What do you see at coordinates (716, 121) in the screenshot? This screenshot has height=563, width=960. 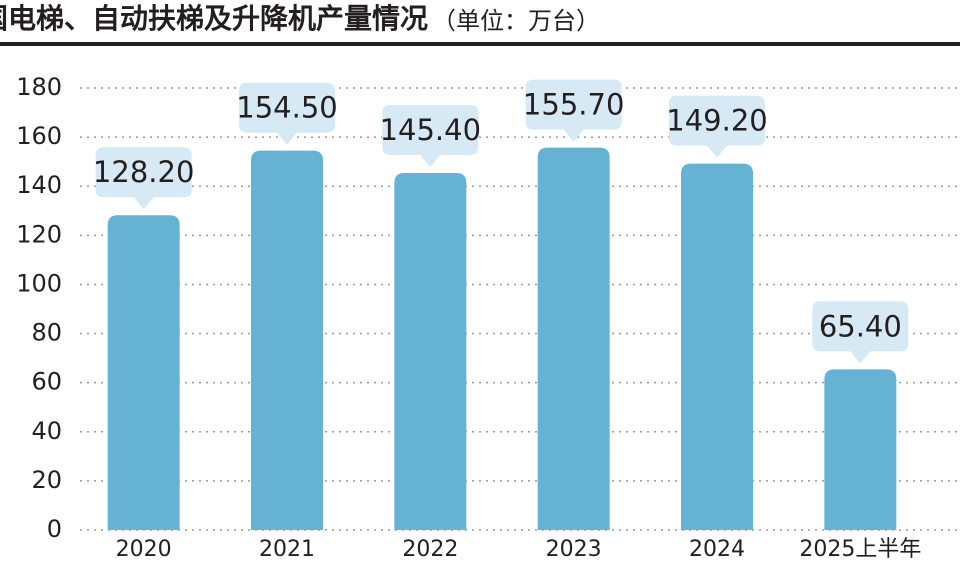 I see `value-label: 149.20` at bounding box center [716, 121].